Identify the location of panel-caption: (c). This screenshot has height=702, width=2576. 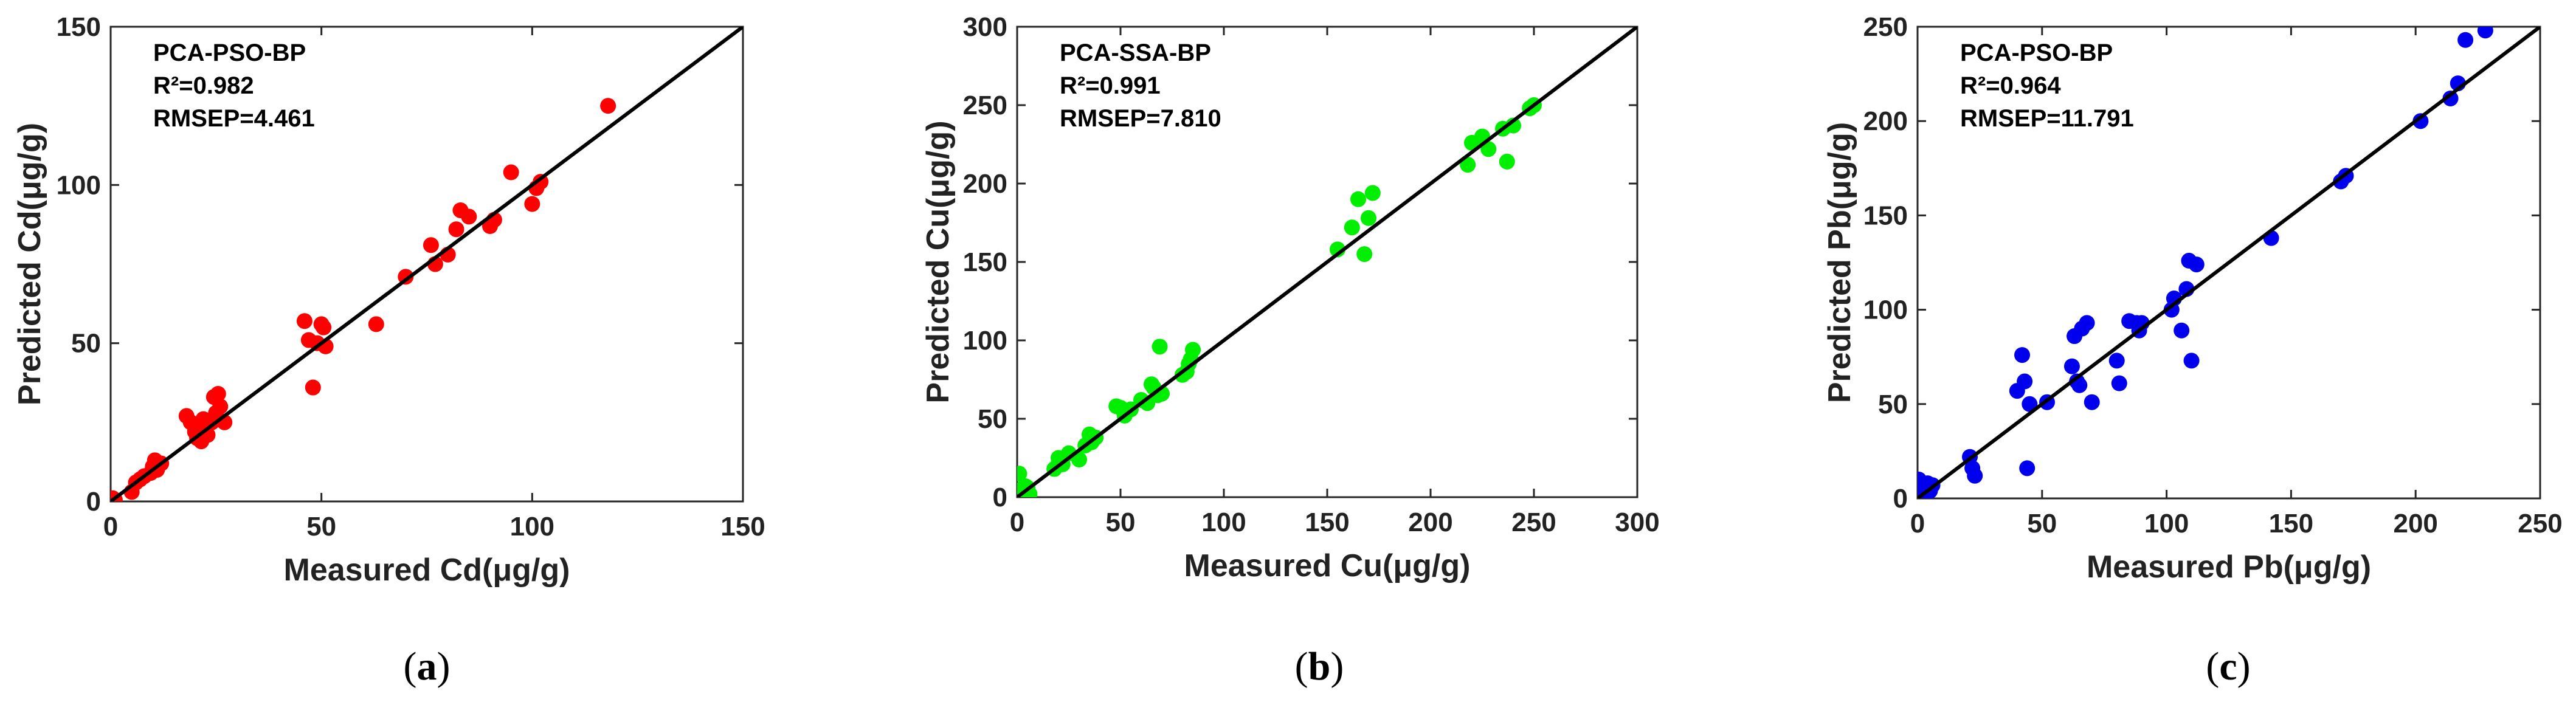
(2228, 666).